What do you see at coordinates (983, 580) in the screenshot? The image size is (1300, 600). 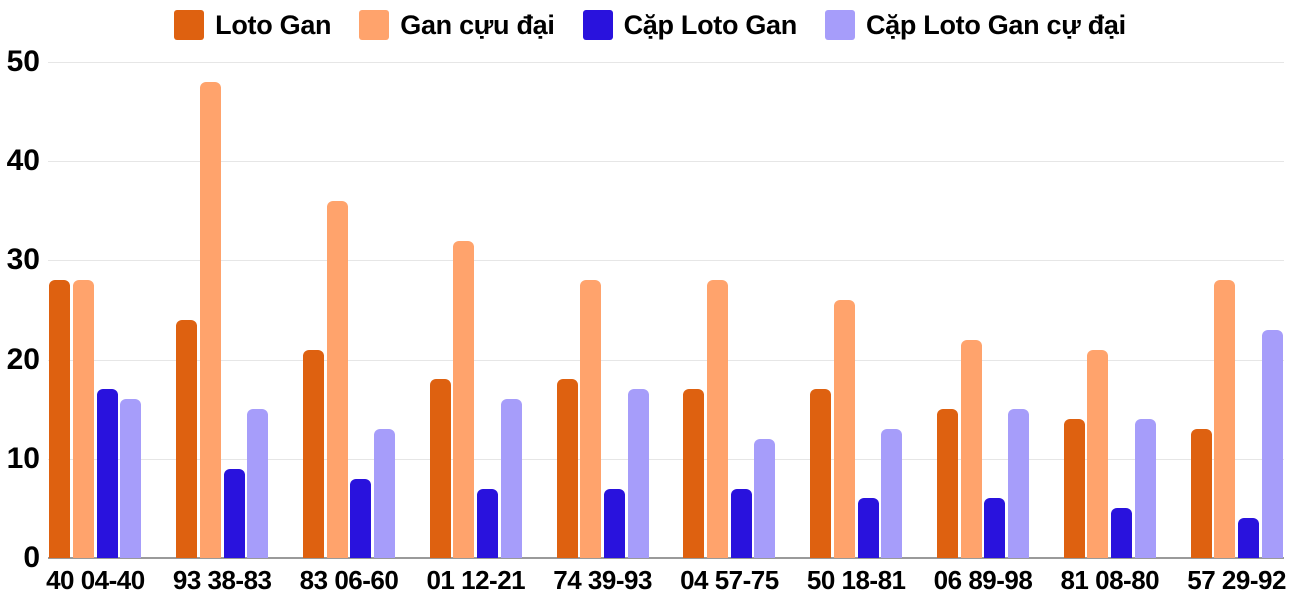 I see `x-axis-label-7: 06 89-98` at bounding box center [983, 580].